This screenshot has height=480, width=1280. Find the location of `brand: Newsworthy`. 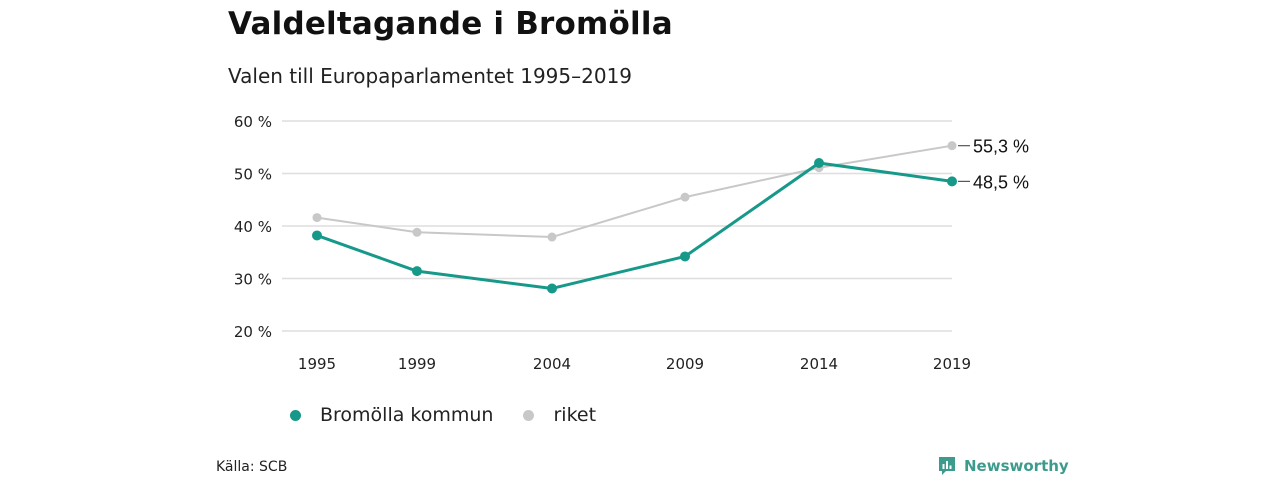

brand: Newsworthy is located at coordinates (1003, 466).